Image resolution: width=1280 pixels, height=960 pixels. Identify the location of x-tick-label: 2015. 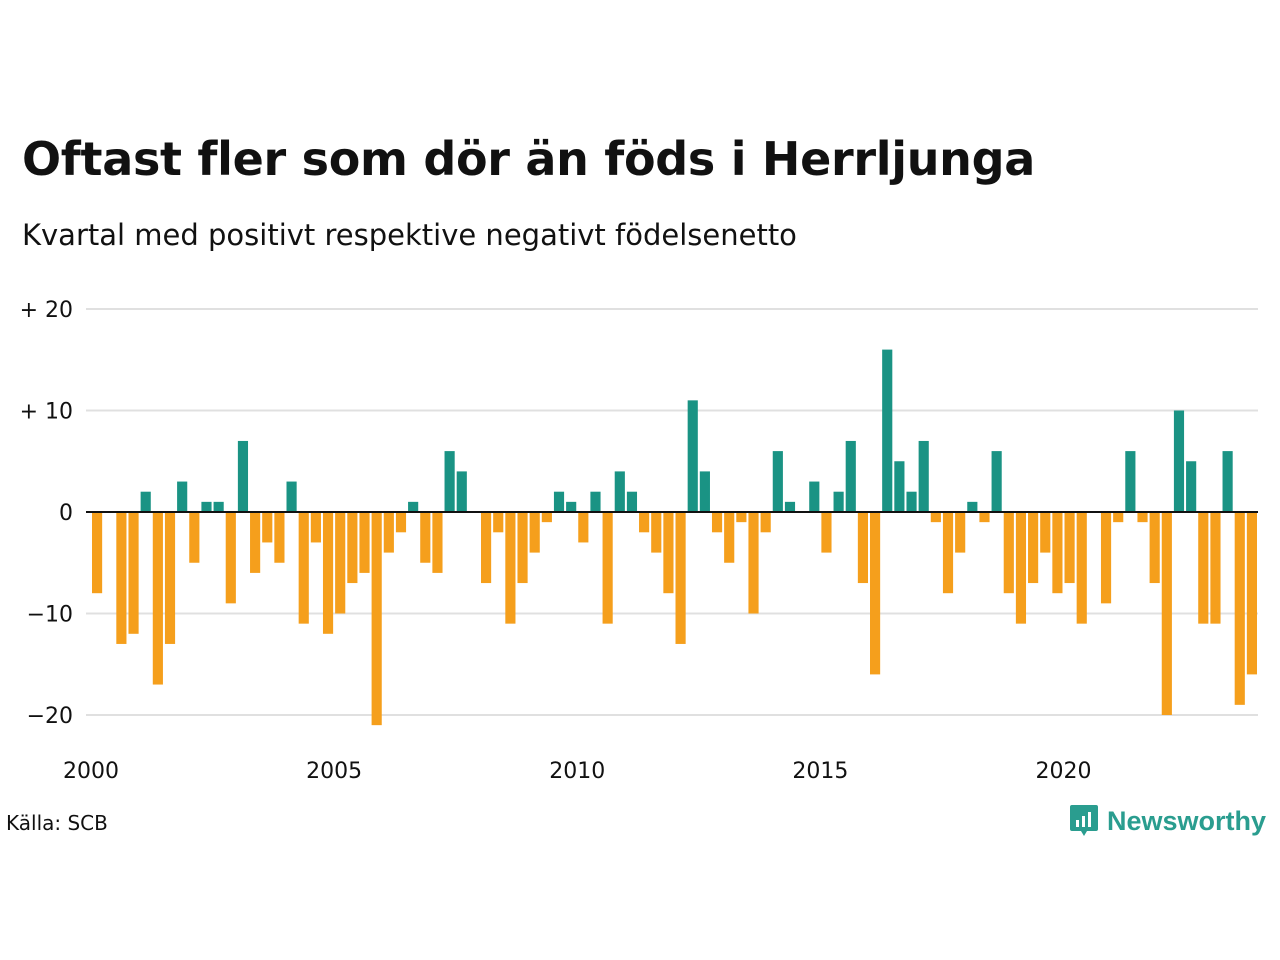
(820, 771).